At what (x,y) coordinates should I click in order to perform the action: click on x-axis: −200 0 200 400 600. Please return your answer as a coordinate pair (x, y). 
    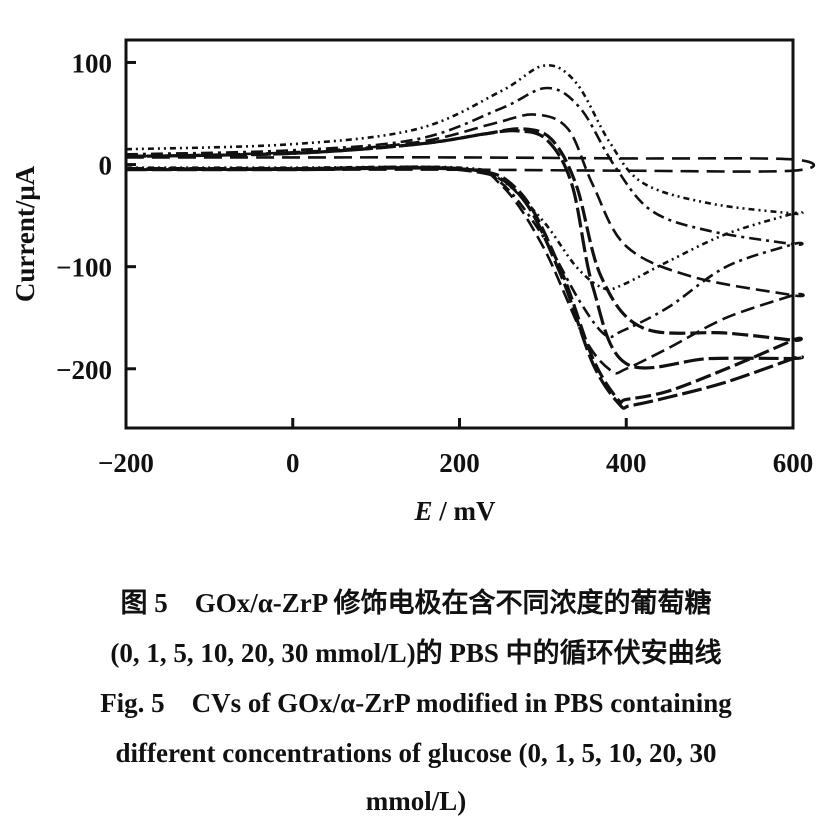
    Looking at the image, I should click on (455, 448).